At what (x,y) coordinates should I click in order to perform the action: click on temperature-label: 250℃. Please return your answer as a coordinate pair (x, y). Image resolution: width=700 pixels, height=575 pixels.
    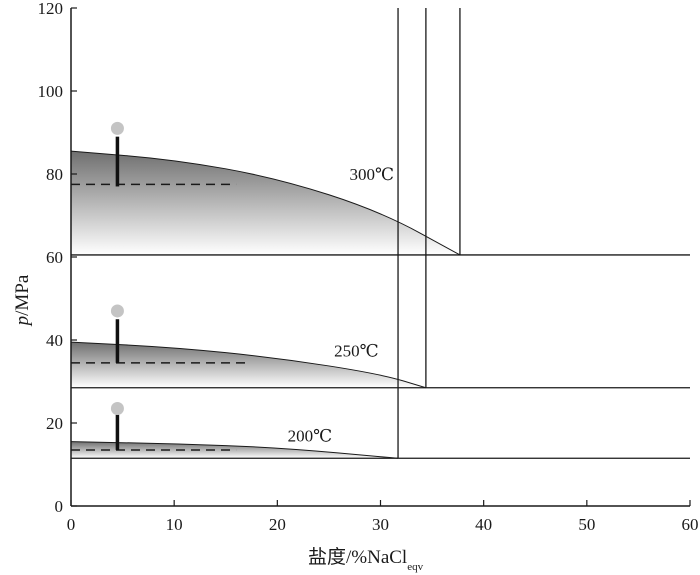
    Looking at the image, I should click on (356, 351).